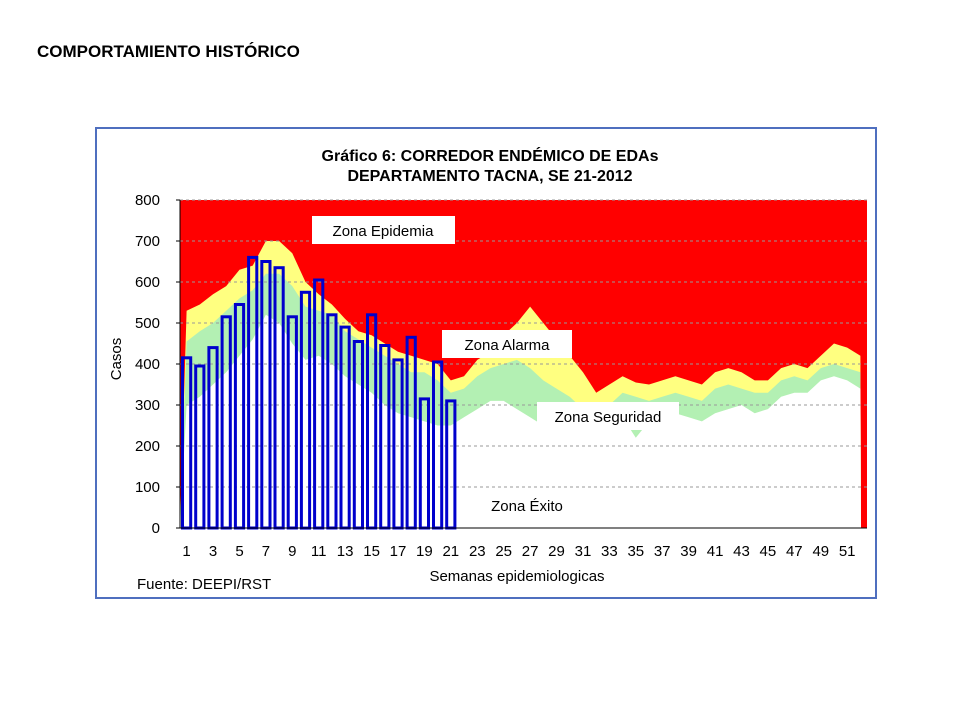 This screenshot has height=720, width=960. Describe the element at coordinates (156, 528) in the screenshot. I see `y-tick-label: 0` at that location.